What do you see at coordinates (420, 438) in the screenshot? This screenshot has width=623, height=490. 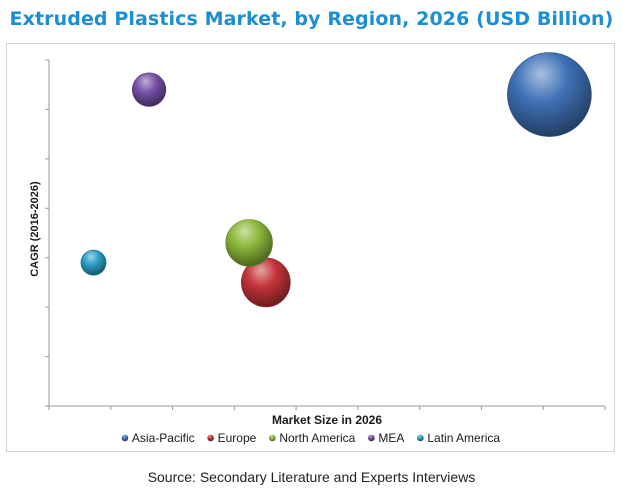 I see `legend-marker-latin-america` at bounding box center [420, 438].